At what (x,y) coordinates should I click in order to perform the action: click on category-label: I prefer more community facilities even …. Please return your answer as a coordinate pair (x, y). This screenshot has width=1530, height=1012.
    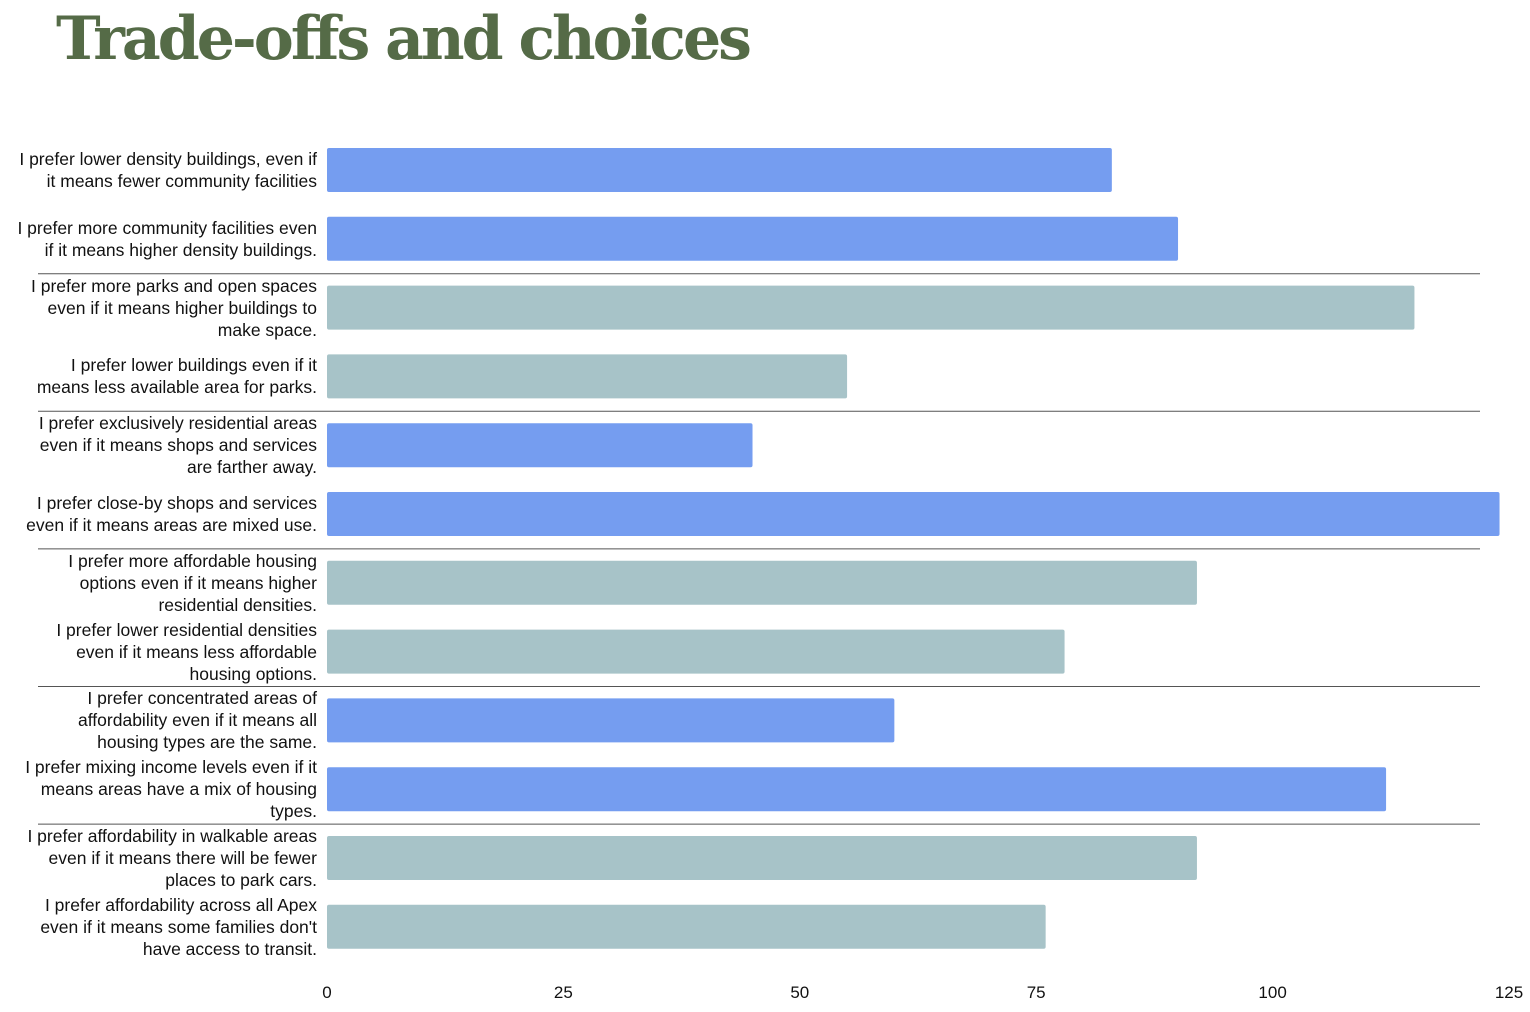
    Looking at the image, I should click on (167, 238).